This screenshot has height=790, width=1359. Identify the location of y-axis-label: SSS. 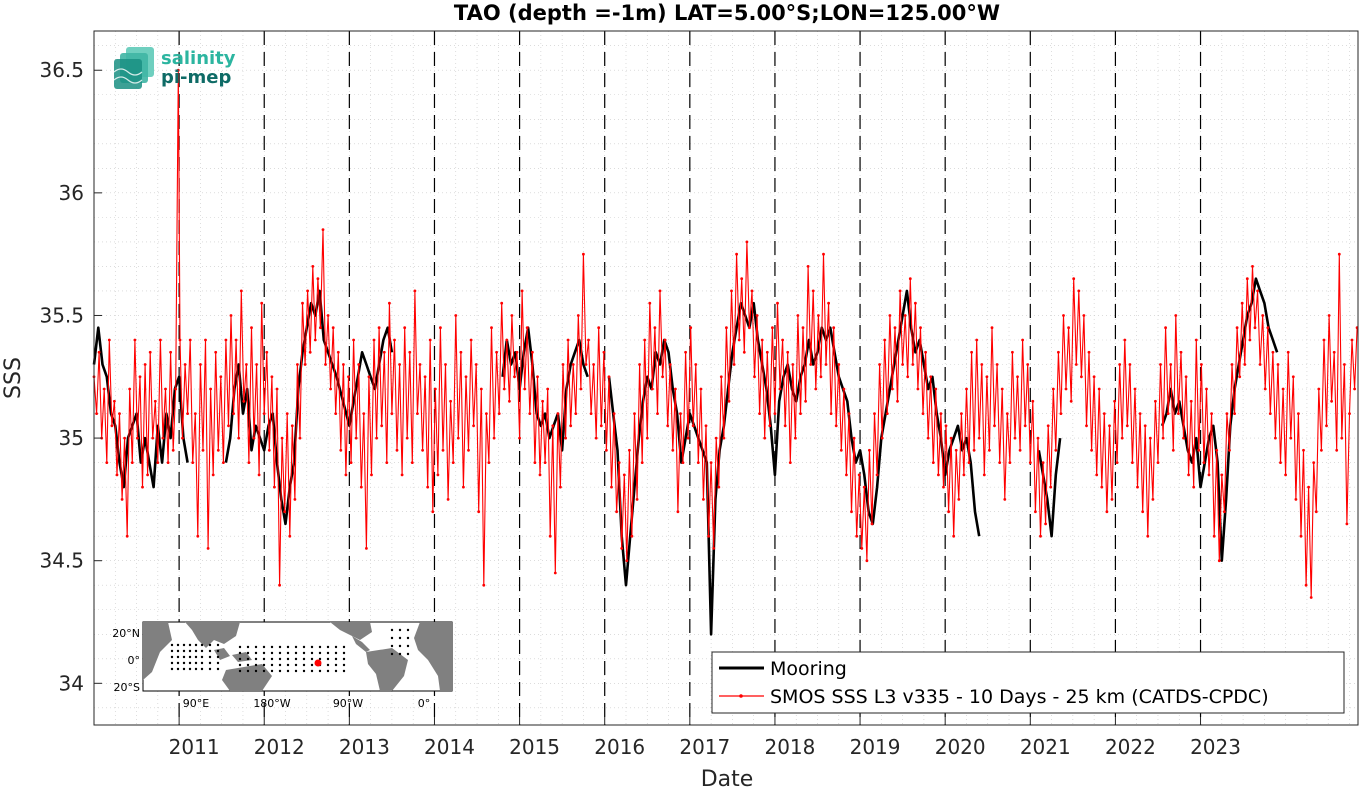
(13, 378).